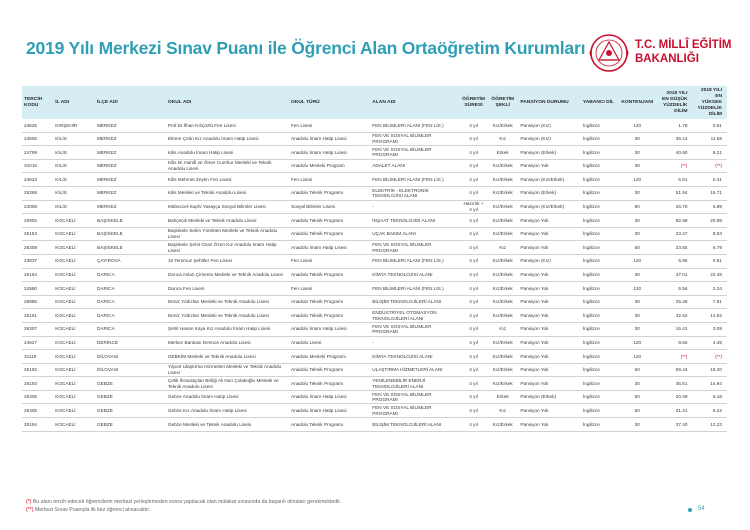 The height and width of the screenshot is (530, 750). I want to click on table-cell: BİLİŞİM TEKNOLOJİLERİ ALANI, so click(415, 302).